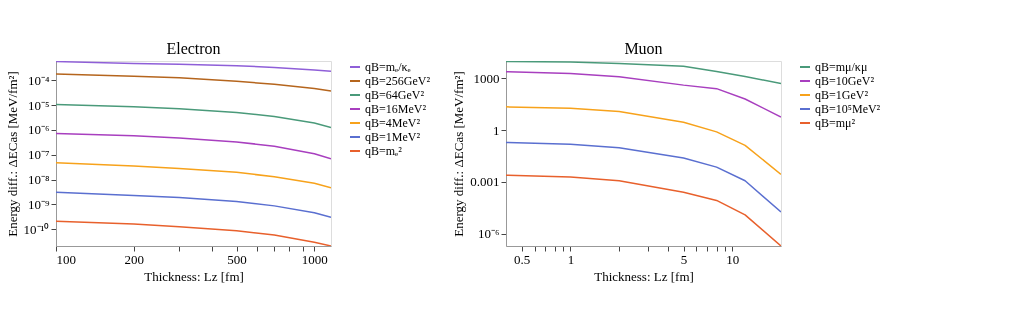  I want to click on x-tick-label: 200, so click(134, 259).